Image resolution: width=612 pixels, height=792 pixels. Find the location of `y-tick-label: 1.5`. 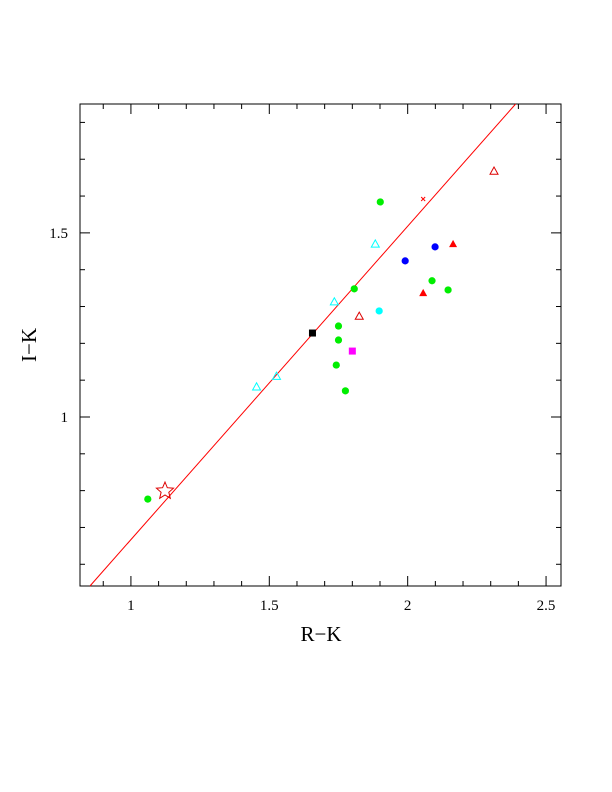

y-tick-label: 1.5 is located at coordinates (58, 234).